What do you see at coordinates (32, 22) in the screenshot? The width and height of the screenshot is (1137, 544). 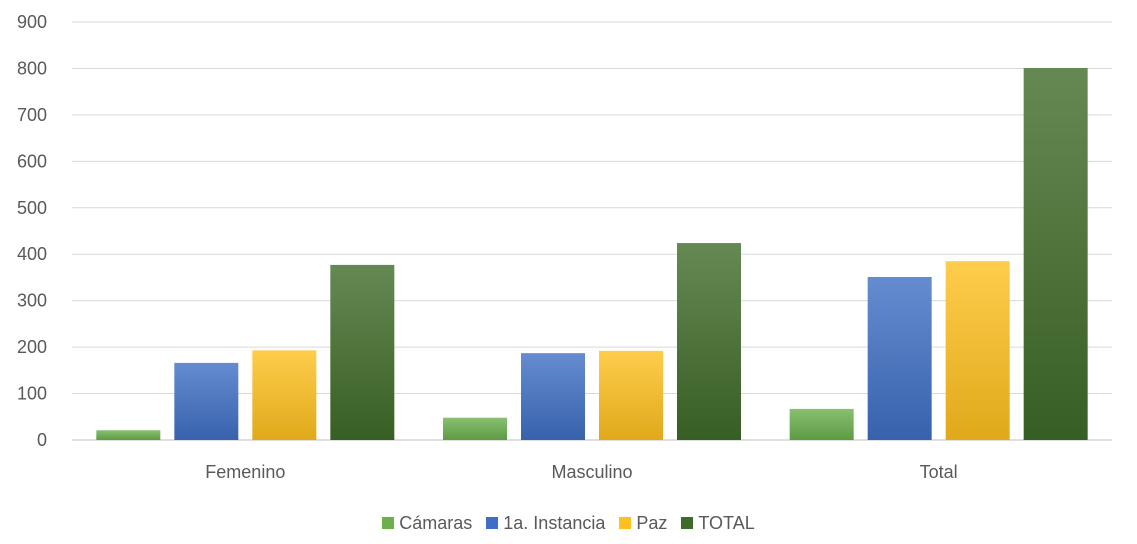 I see `y-tick-label: 900` at bounding box center [32, 22].